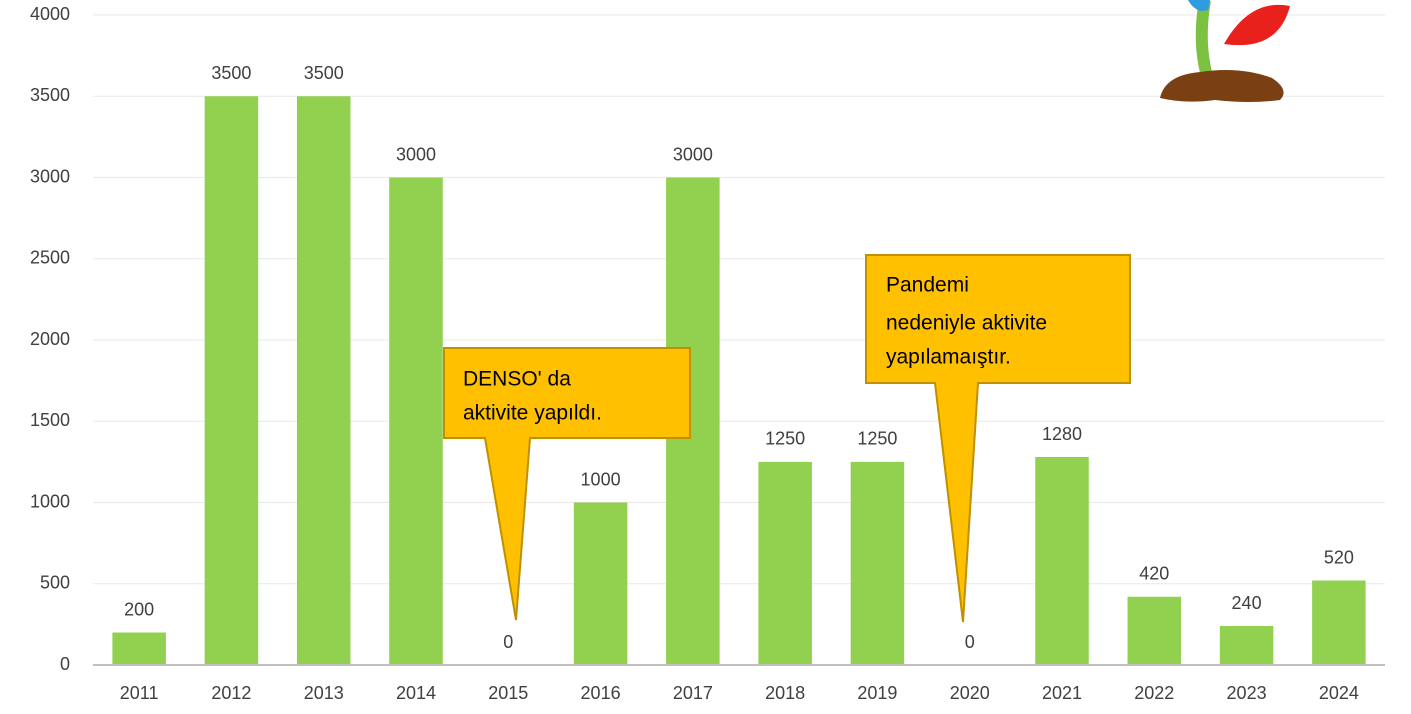 This screenshot has height=714, width=1411. What do you see at coordinates (65, 664) in the screenshot?
I see `y-tick-label: 0` at bounding box center [65, 664].